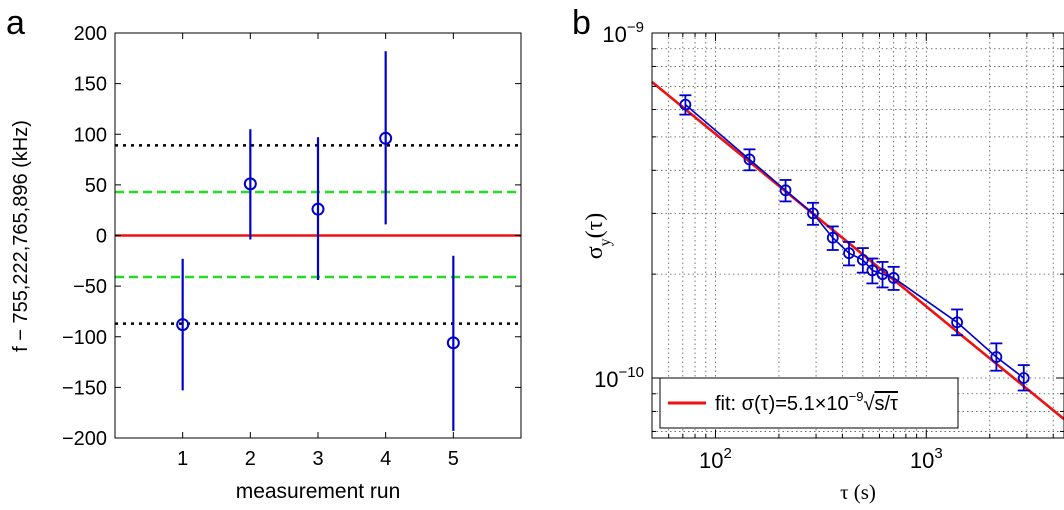  What do you see at coordinates (926, 459) in the screenshot?
I see `x-tick-label: 10³` at bounding box center [926, 459].